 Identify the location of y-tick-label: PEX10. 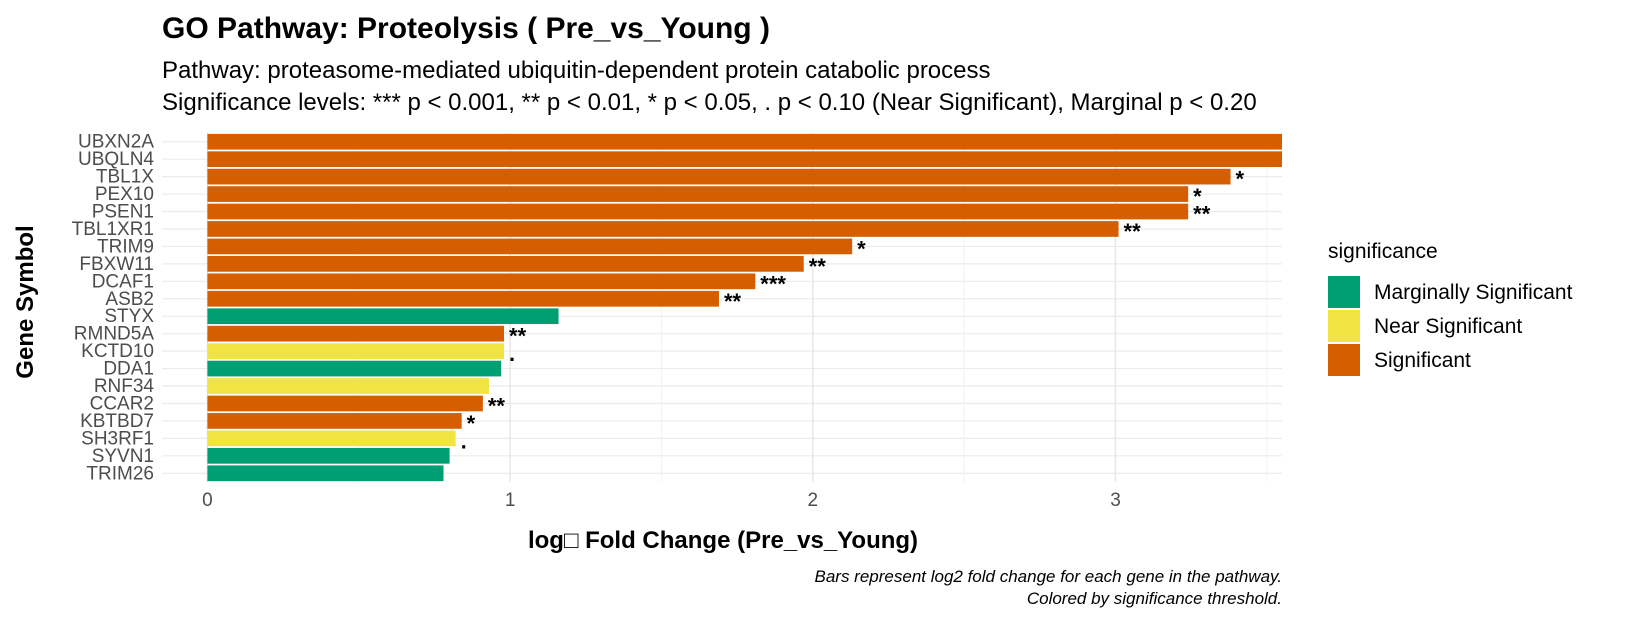
(124, 194).